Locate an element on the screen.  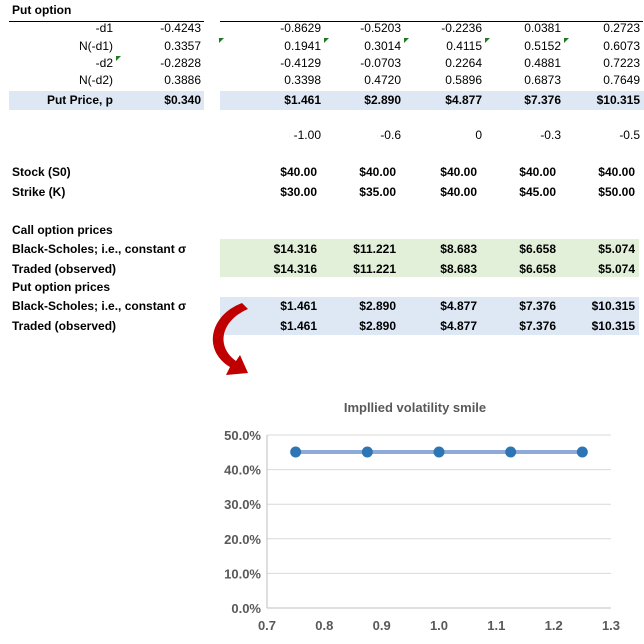
input-value: $30.00 is located at coordinates (298, 192).